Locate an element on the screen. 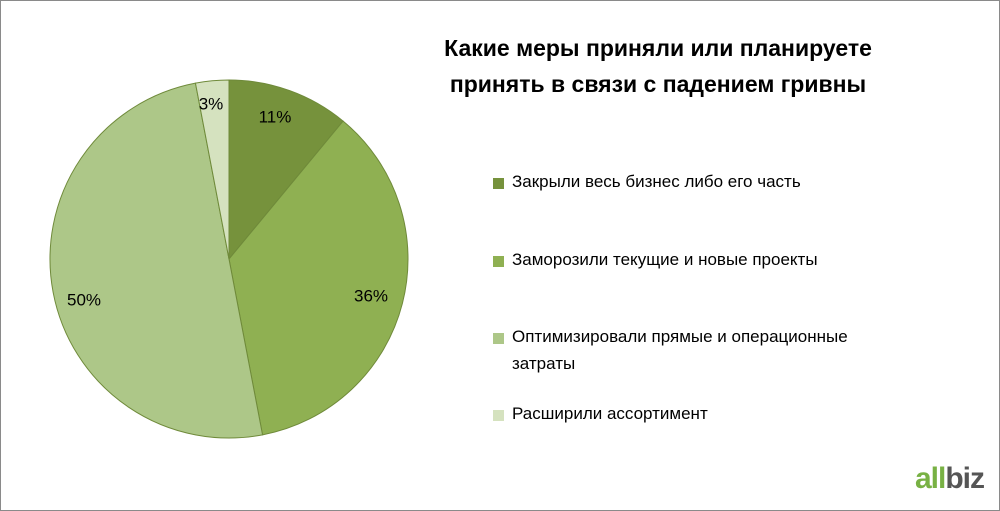  legend-item-1: Закрыли весь бизнес либо его часть is located at coordinates (647, 183).